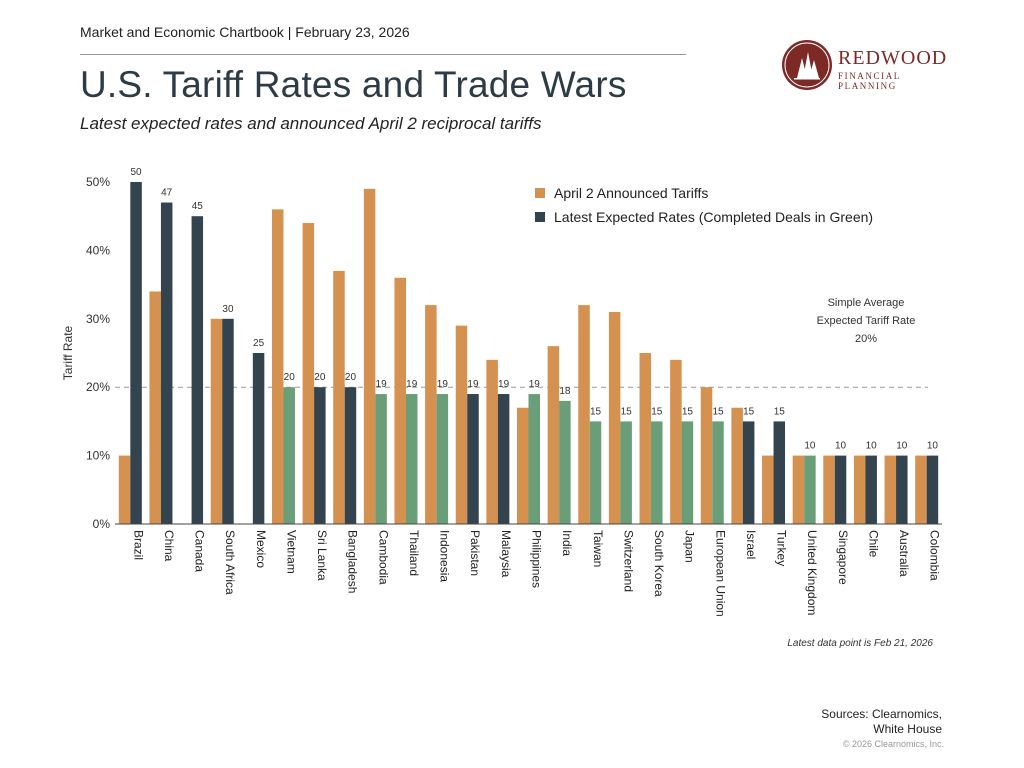 The image size is (1024, 768). Describe the element at coordinates (807, 65) in the screenshot. I see `tree-emblem-icon` at that location.